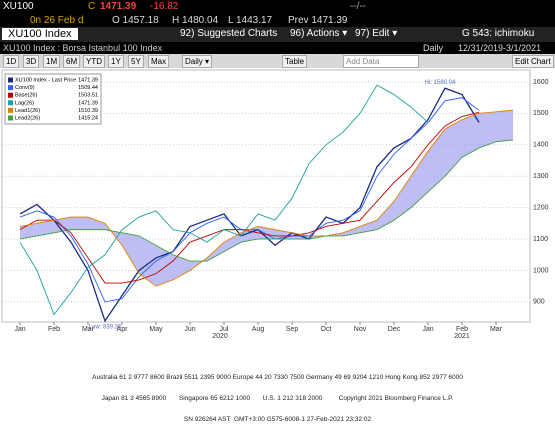 Image resolution: width=555 pixels, height=437 pixels. I want to click on menu-item: 92) Suggested Charts, so click(229, 33).